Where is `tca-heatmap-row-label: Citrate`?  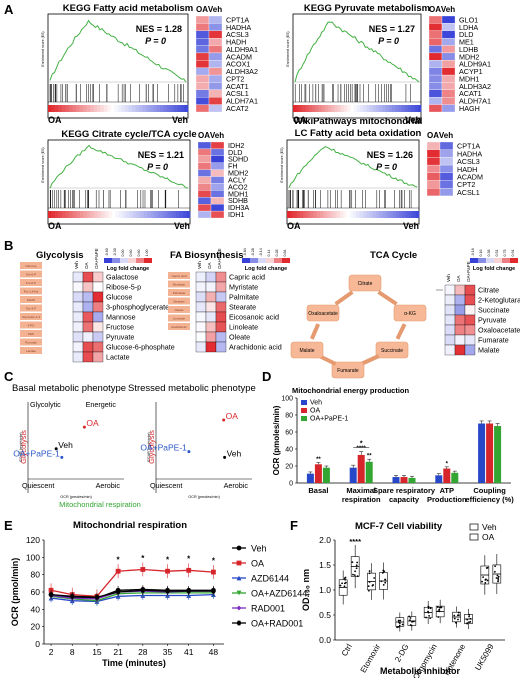 tca-heatmap-row-label: Citrate is located at coordinates (488, 290).